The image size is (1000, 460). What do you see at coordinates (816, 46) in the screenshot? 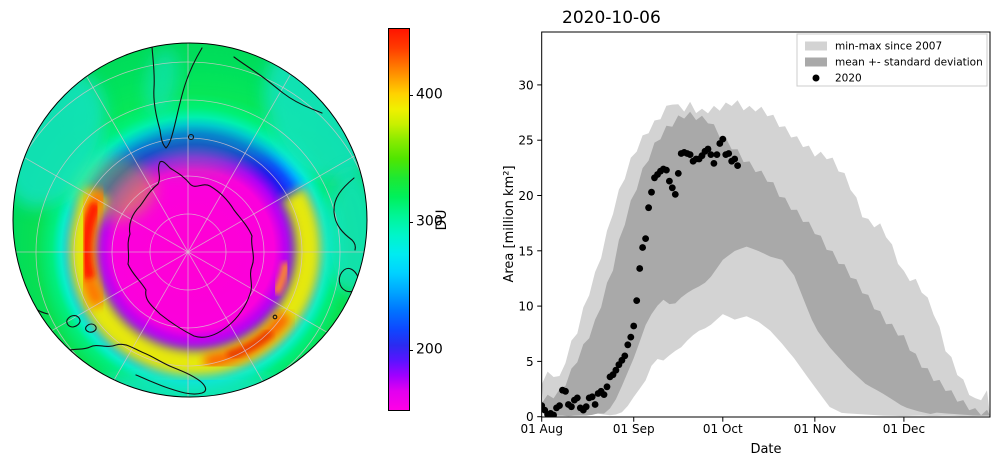
I see `legend-swatch-minmax` at bounding box center [816, 46].